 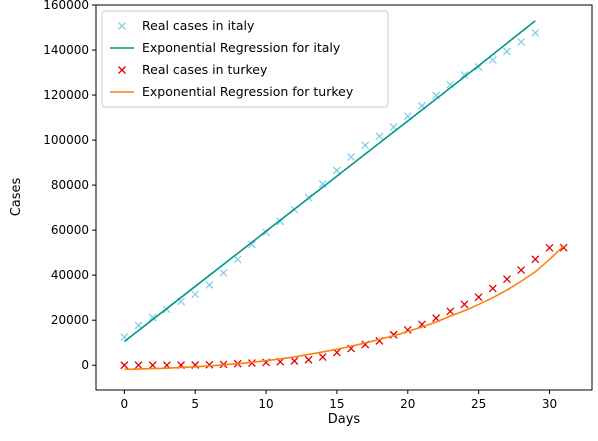 I want to click on x-tick-label: 15, so click(x=336, y=404).